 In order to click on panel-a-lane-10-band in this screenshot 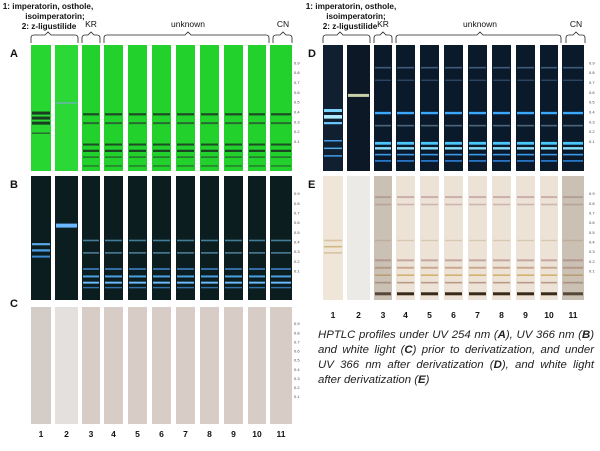, I will do `click(257, 123)`.